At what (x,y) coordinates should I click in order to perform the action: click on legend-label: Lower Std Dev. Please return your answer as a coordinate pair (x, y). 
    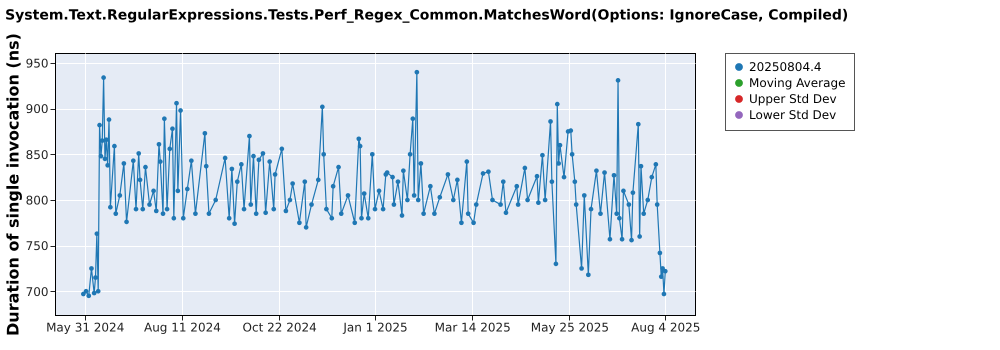
    Looking at the image, I should click on (792, 115).